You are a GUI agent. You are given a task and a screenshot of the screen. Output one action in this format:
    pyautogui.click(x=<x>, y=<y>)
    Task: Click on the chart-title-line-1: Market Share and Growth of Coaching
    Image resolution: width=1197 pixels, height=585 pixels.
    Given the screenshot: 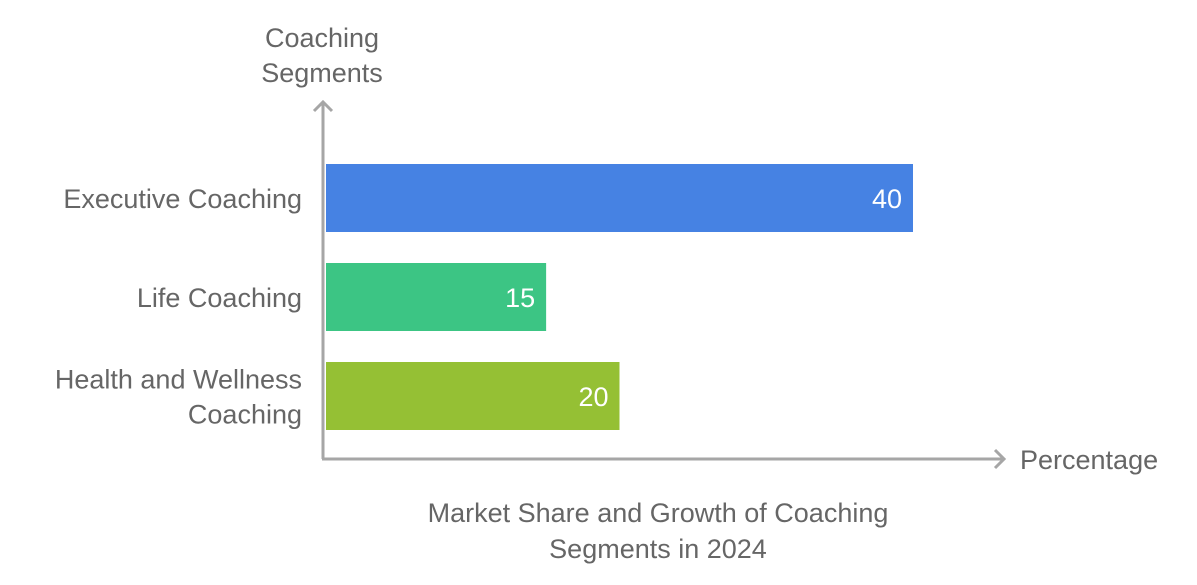 What is the action you would take?
    pyautogui.click(x=658, y=513)
    